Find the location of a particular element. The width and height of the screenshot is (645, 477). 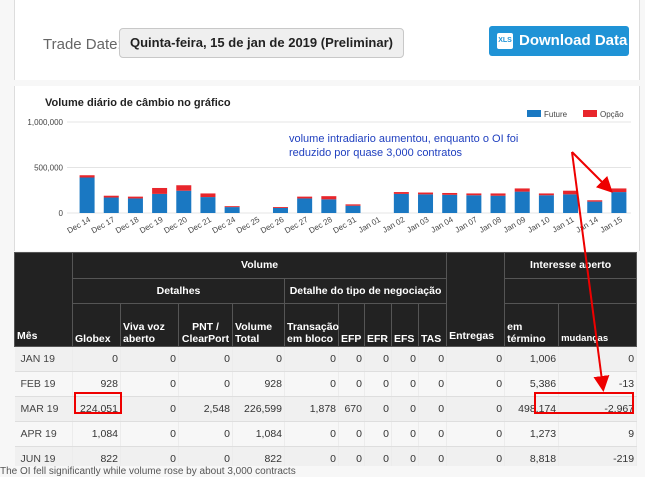

trade-date-label: Trade Date: is located at coordinates (82, 44).